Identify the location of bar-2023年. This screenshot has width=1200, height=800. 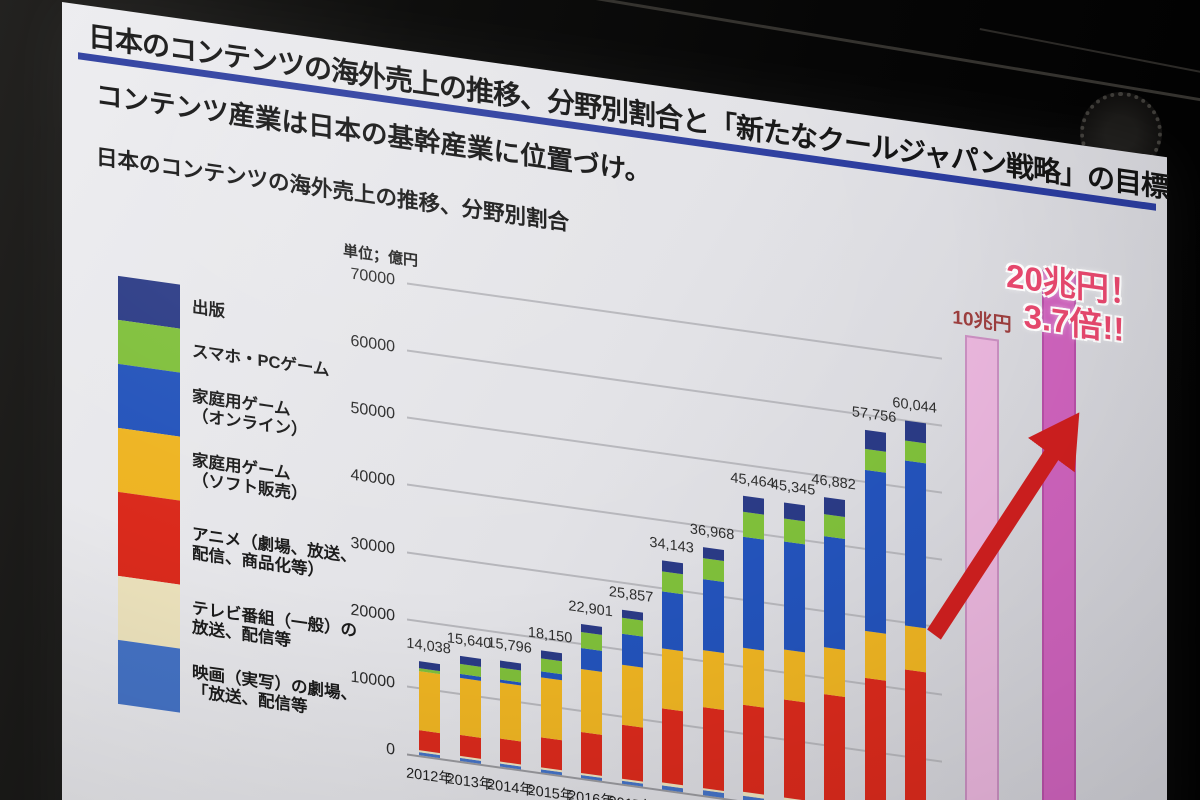
(875, 615).